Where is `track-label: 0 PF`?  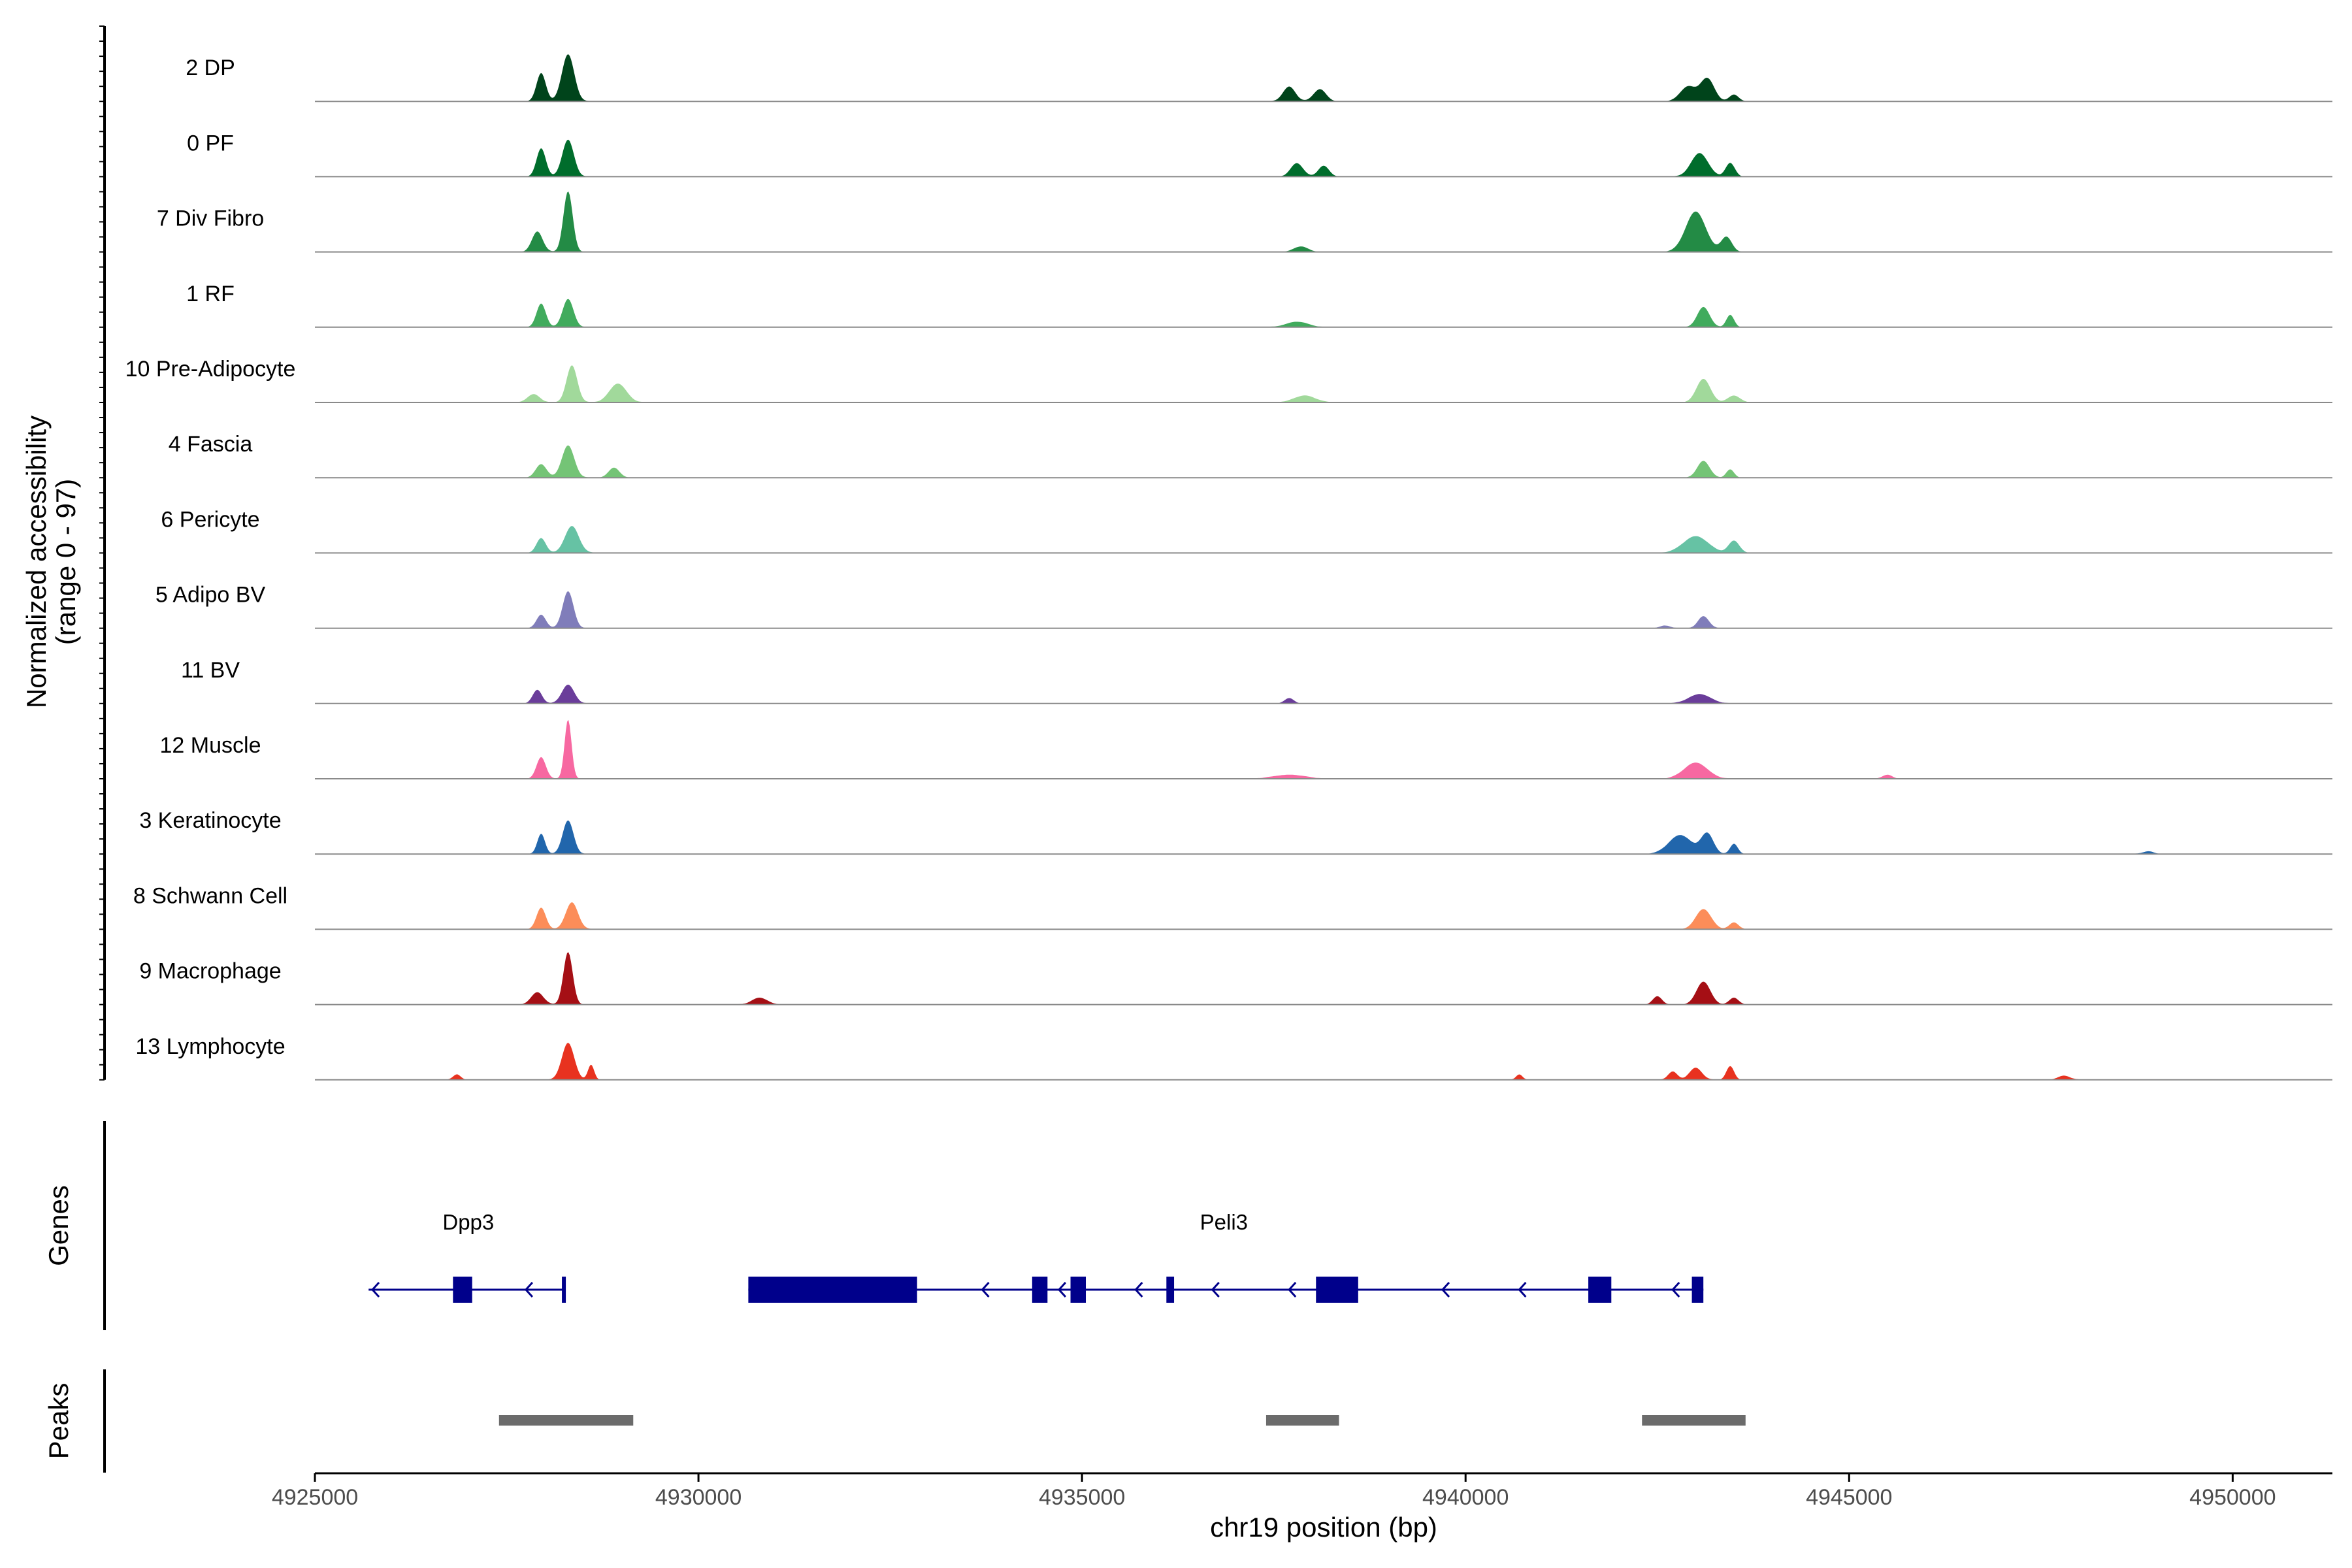
track-label: 0 PF is located at coordinates (210, 143).